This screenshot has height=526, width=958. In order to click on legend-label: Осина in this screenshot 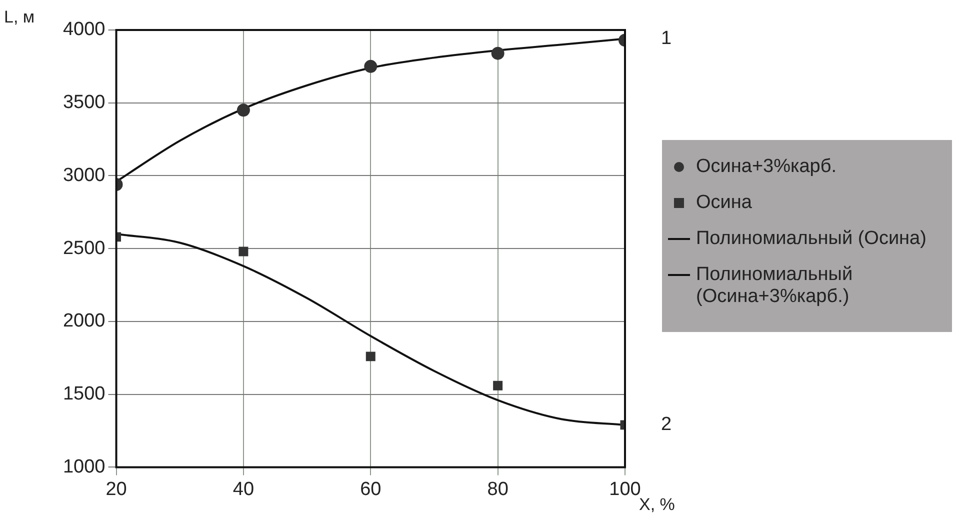, I will do `click(724, 203)`.